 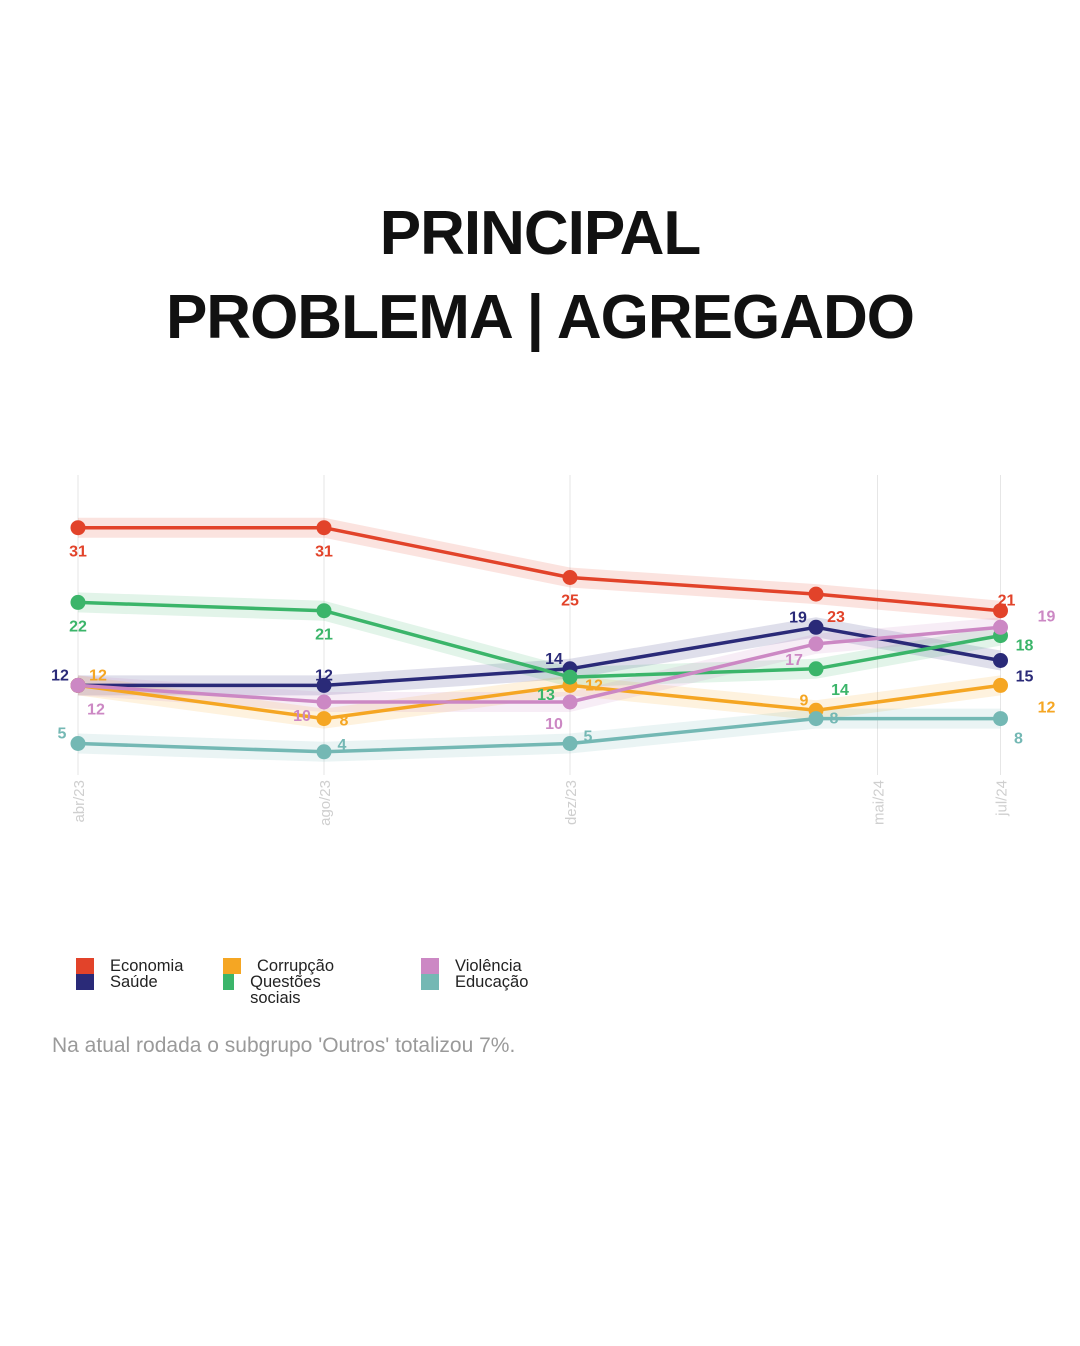 I want to click on legend-item: Questões sociais, so click(x=275, y=990).